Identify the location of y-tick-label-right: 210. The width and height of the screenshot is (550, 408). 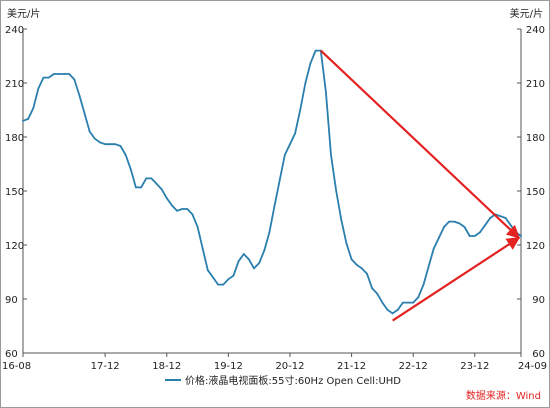
(535, 84).